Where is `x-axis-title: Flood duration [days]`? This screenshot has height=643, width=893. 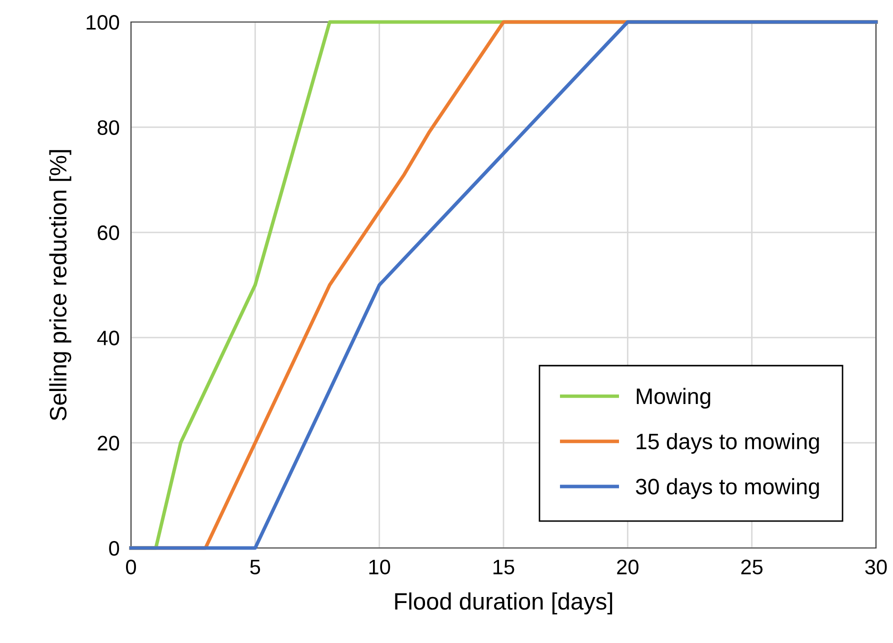
x-axis-title: Flood duration [days] is located at coordinates (503, 603).